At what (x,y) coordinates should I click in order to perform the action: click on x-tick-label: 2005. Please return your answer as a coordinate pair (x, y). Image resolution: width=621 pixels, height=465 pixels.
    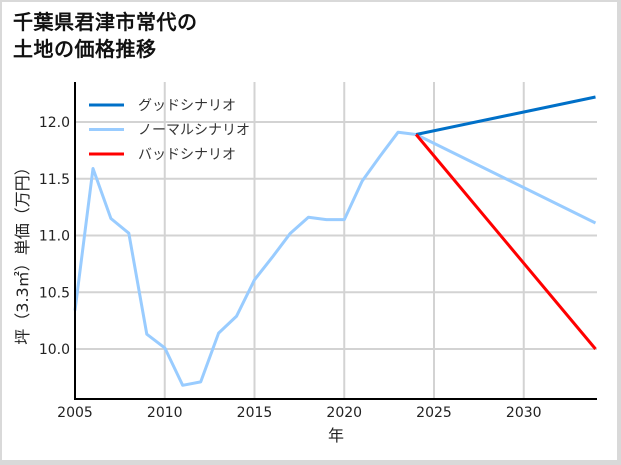
    Looking at the image, I should click on (75, 413).